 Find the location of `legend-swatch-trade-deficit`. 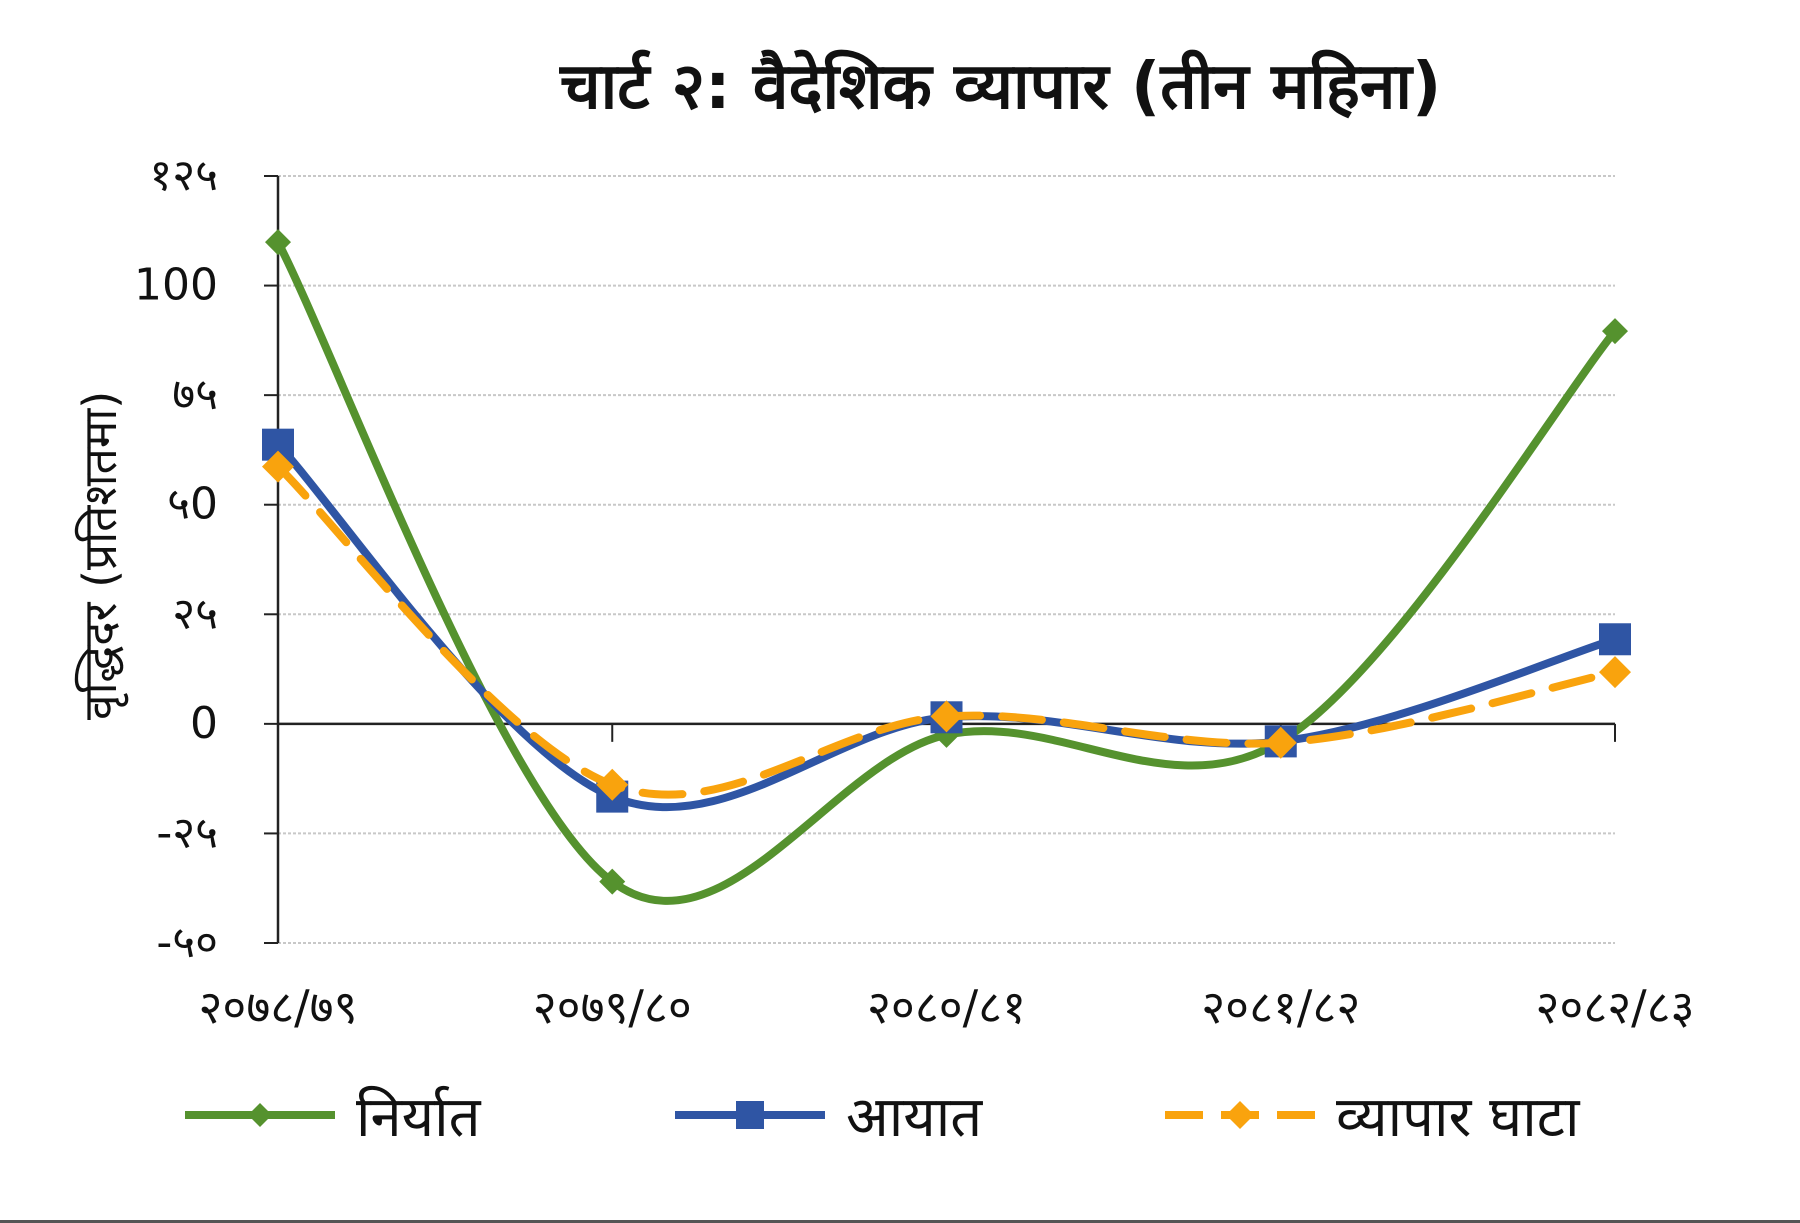

legend-swatch-trade-deficit is located at coordinates (1240, 1115).